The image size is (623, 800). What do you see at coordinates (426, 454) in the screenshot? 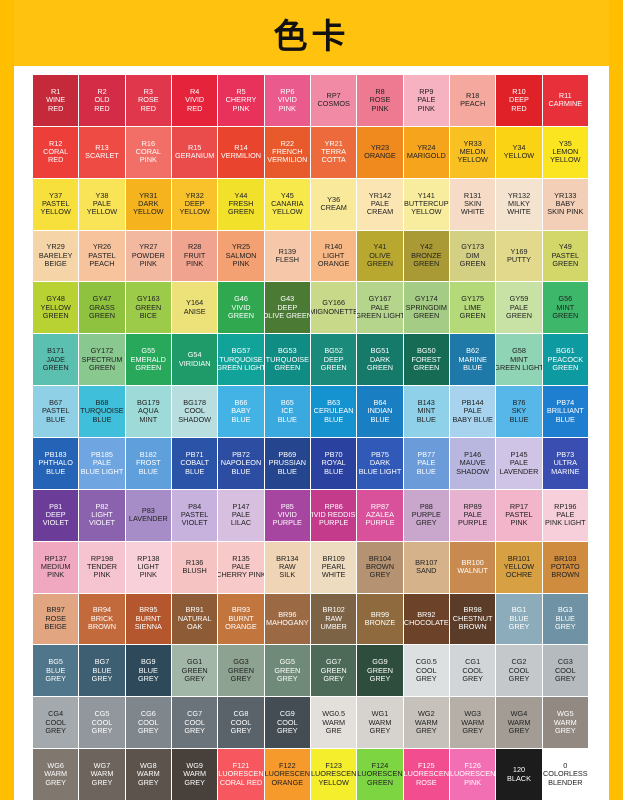
I see `swatch-code: PB77` at bounding box center [426, 454].